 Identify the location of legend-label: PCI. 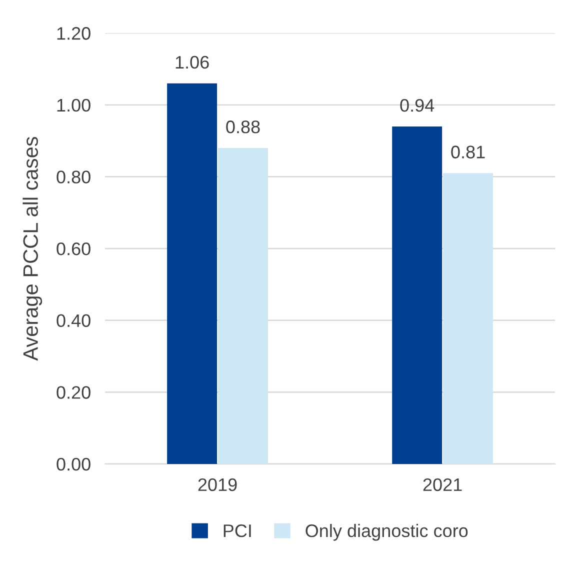
(237, 531).